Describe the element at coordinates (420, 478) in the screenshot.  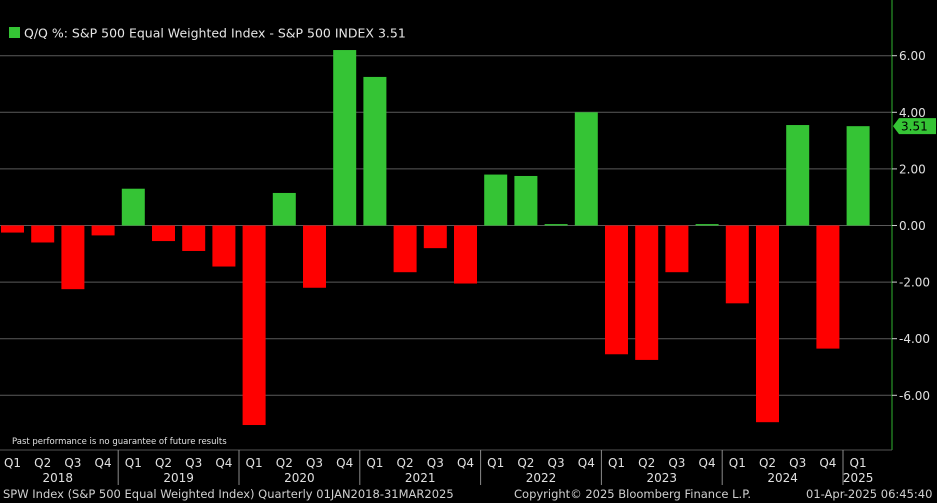
I see `year-label: 2021` at that location.